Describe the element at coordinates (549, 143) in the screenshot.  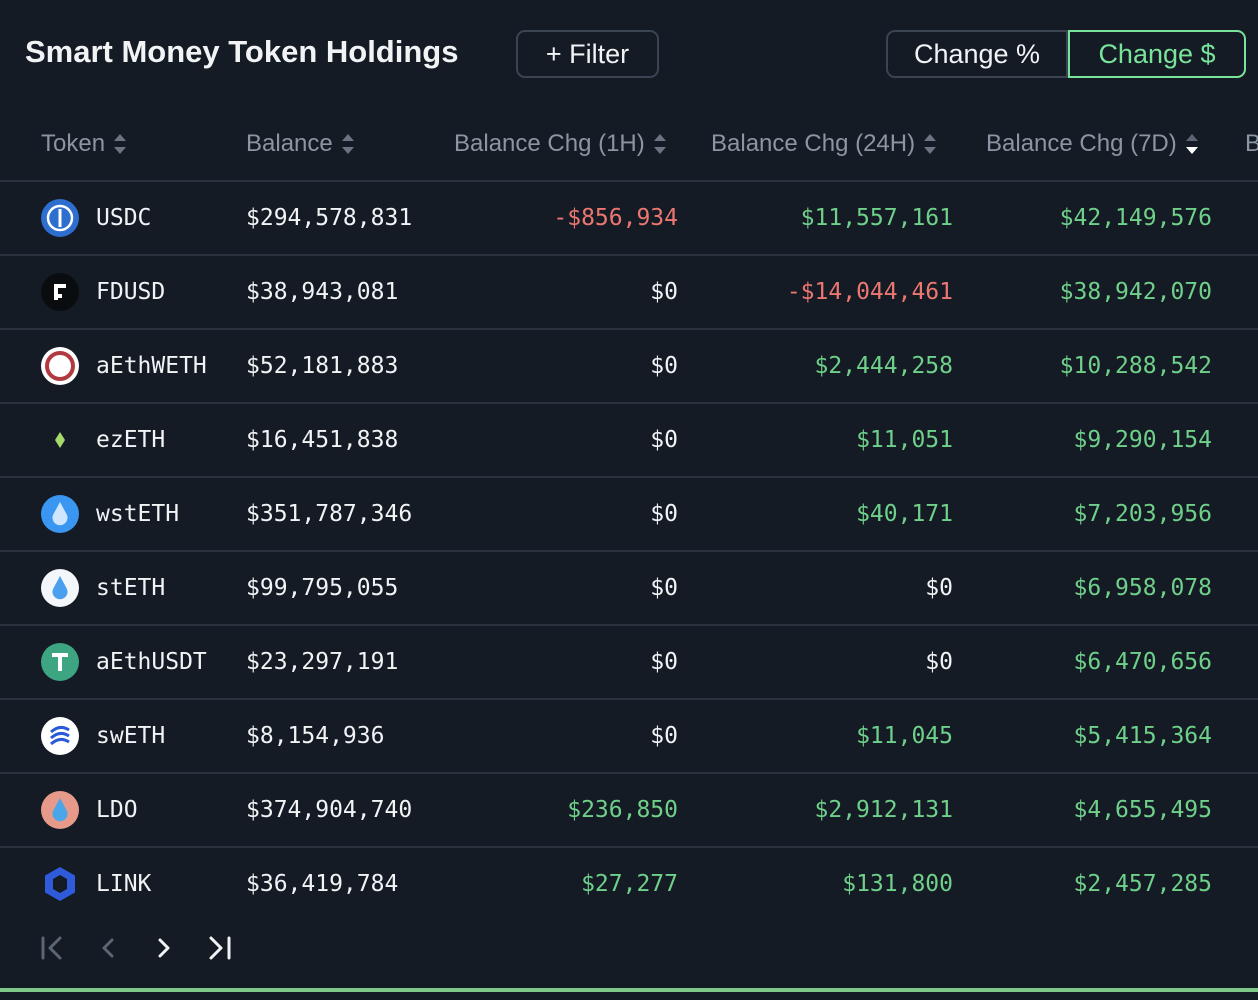
I see `column-title: Balance Chg (1H)` at that location.